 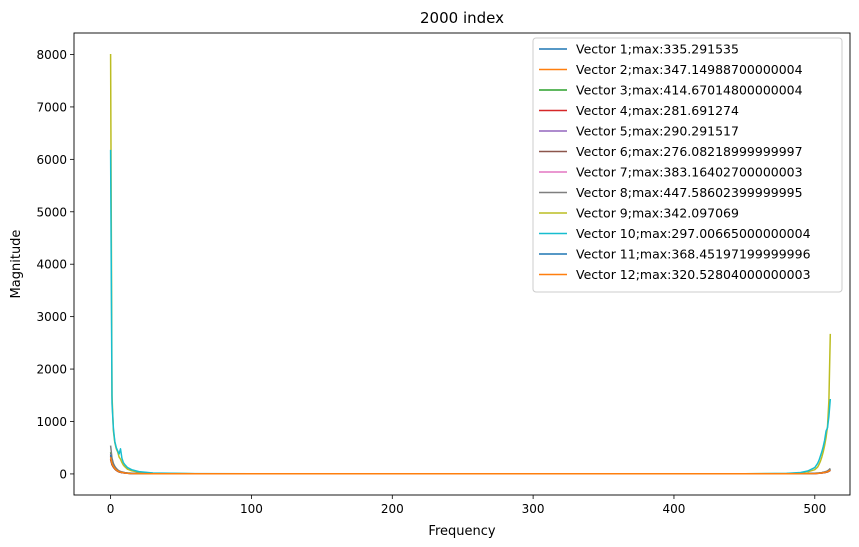 I want to click on legend-entry: Vector 10;max:297.00665000000004, so click(x=693, y=233).